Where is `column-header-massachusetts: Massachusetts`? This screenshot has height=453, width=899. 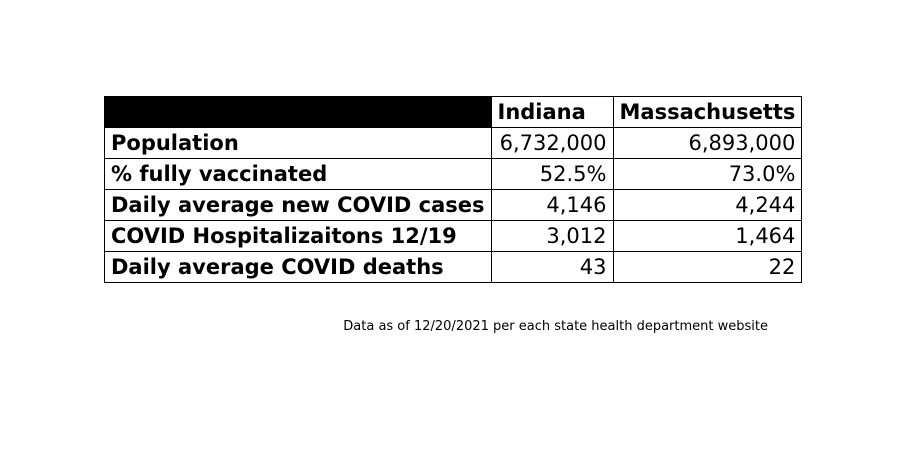
column-header-massachusetts: Massachusetts is located at coordinates (707, 112).